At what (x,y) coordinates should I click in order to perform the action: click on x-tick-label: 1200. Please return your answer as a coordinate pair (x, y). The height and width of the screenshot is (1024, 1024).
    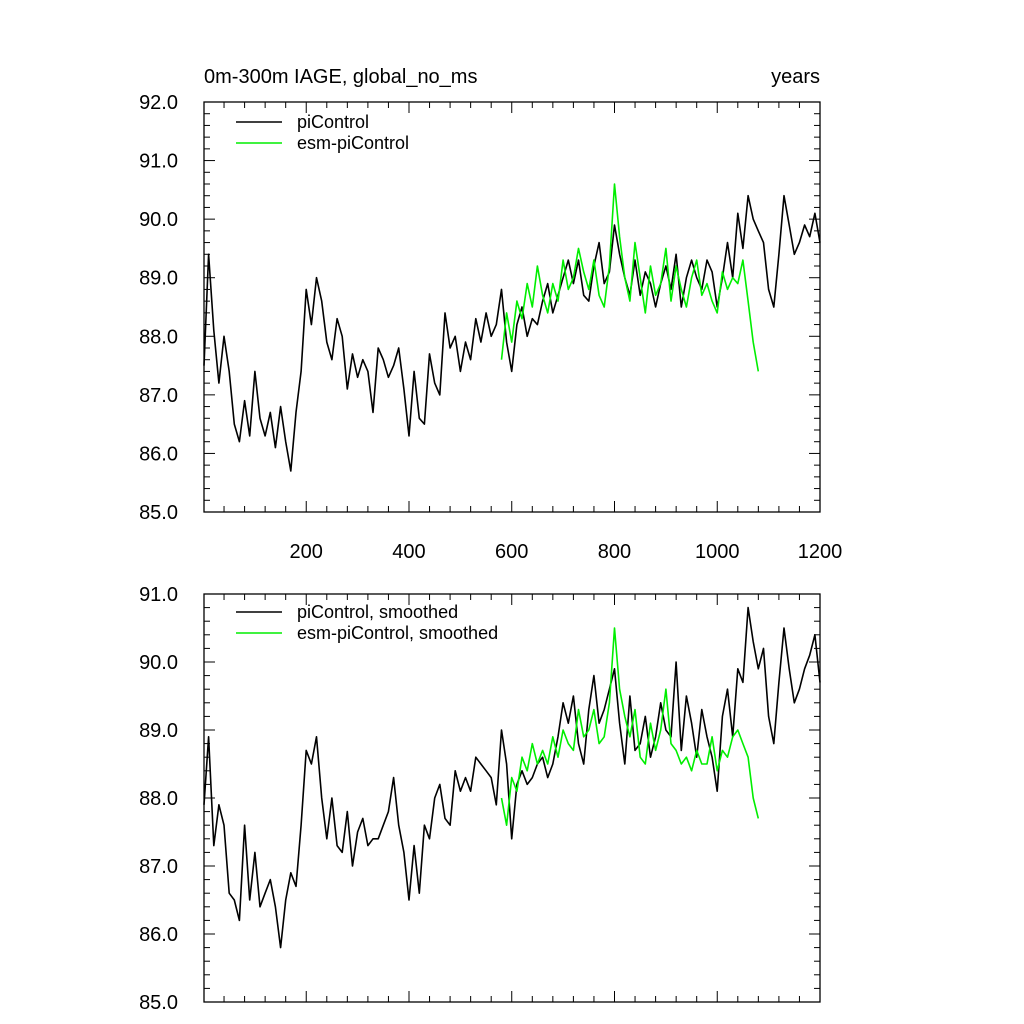
    Looking at the image, I should click on (820, 552).